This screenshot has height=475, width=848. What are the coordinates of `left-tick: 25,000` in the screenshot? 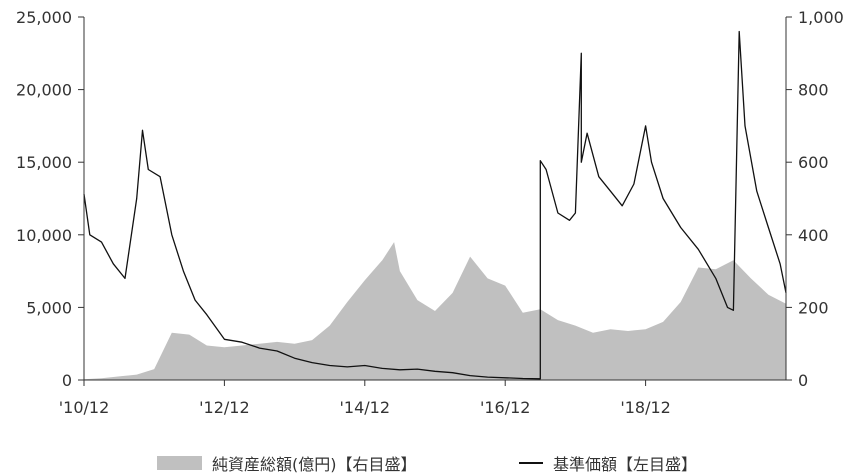 It's located at (50, 17).